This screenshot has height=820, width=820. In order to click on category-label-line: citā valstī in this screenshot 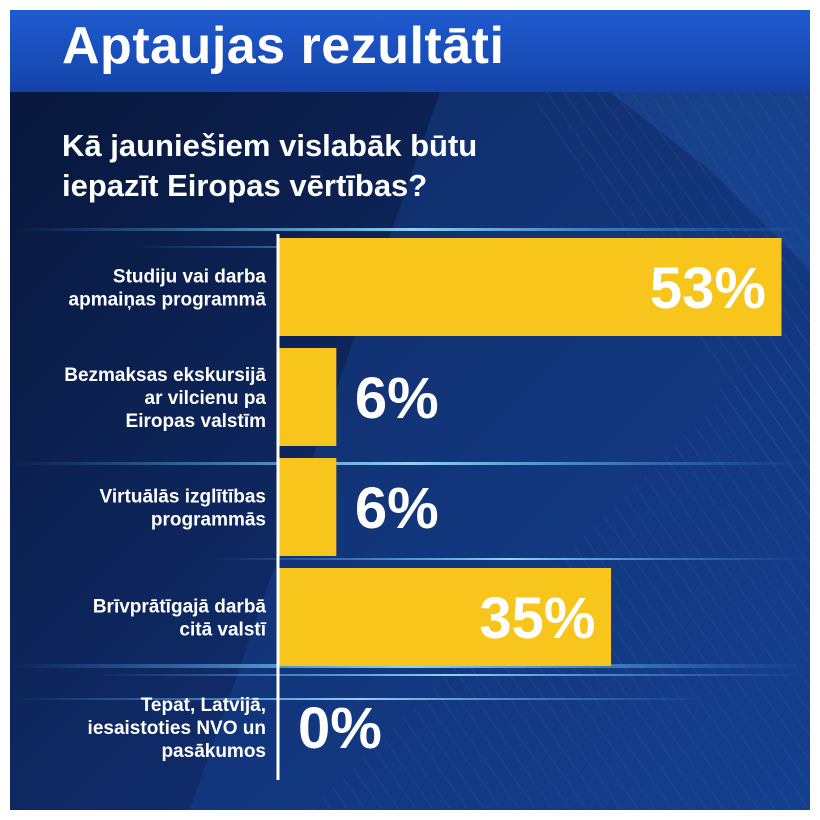, I will do `click(222, 630)`.